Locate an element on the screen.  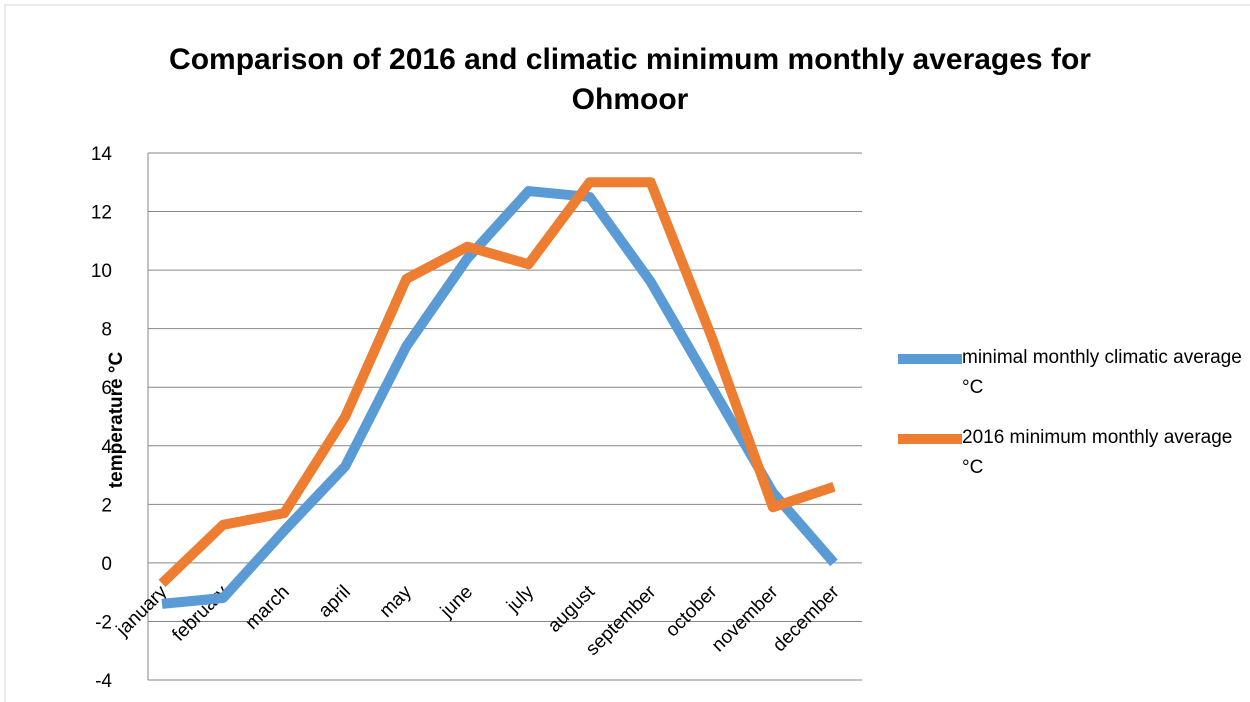
legend-label: 2016 minimum monthly average °C is located at coordinates (1097, 452).